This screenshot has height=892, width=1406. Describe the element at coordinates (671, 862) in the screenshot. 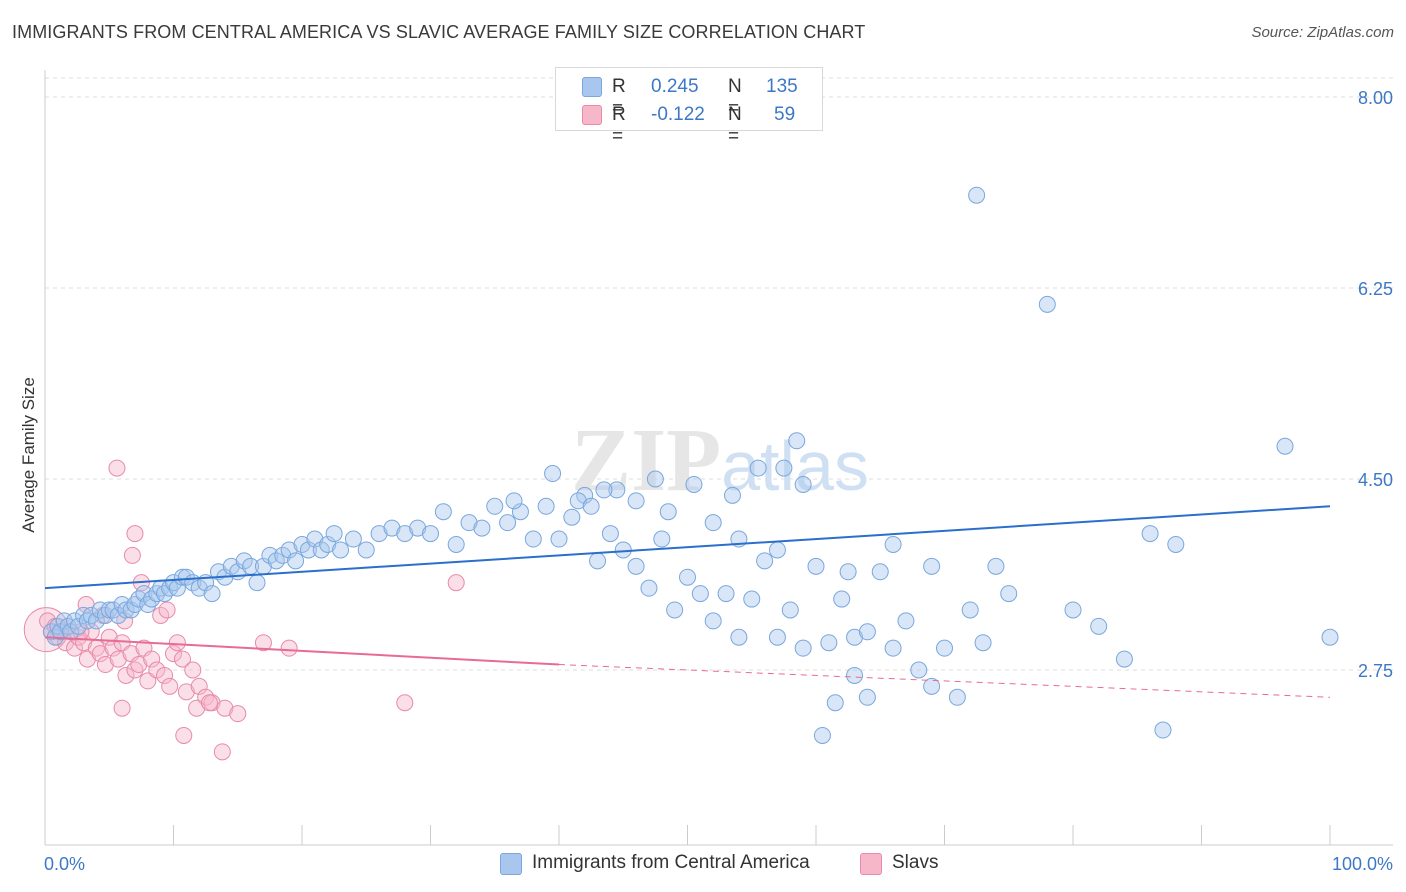

I see `legend-label: Immigrants from Central America` at that location.